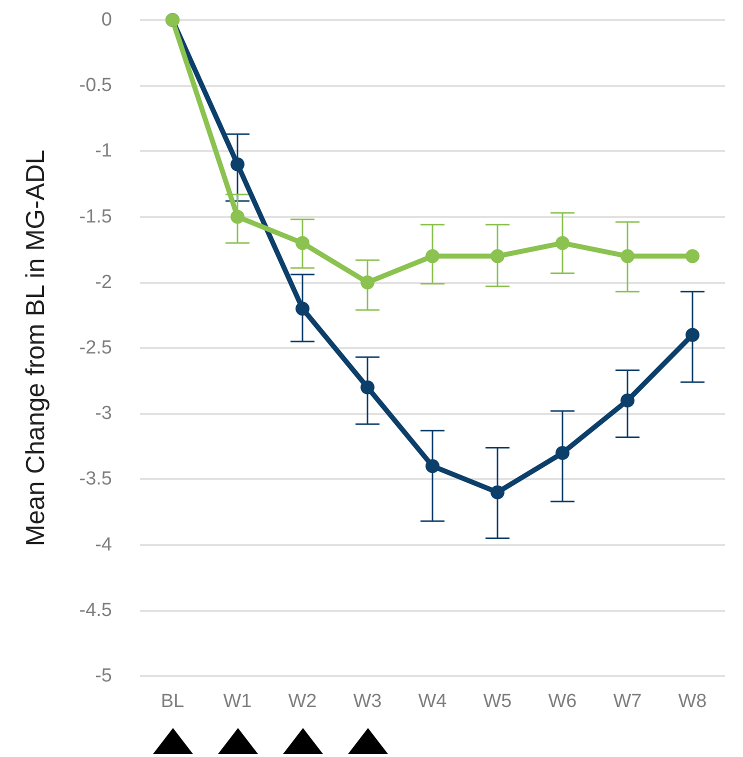 The width and height of the screenshot is (743, 757). Describe the element at coordinates (367, 701) in the screenshot. I see `x-tick-label: W3` at that location.